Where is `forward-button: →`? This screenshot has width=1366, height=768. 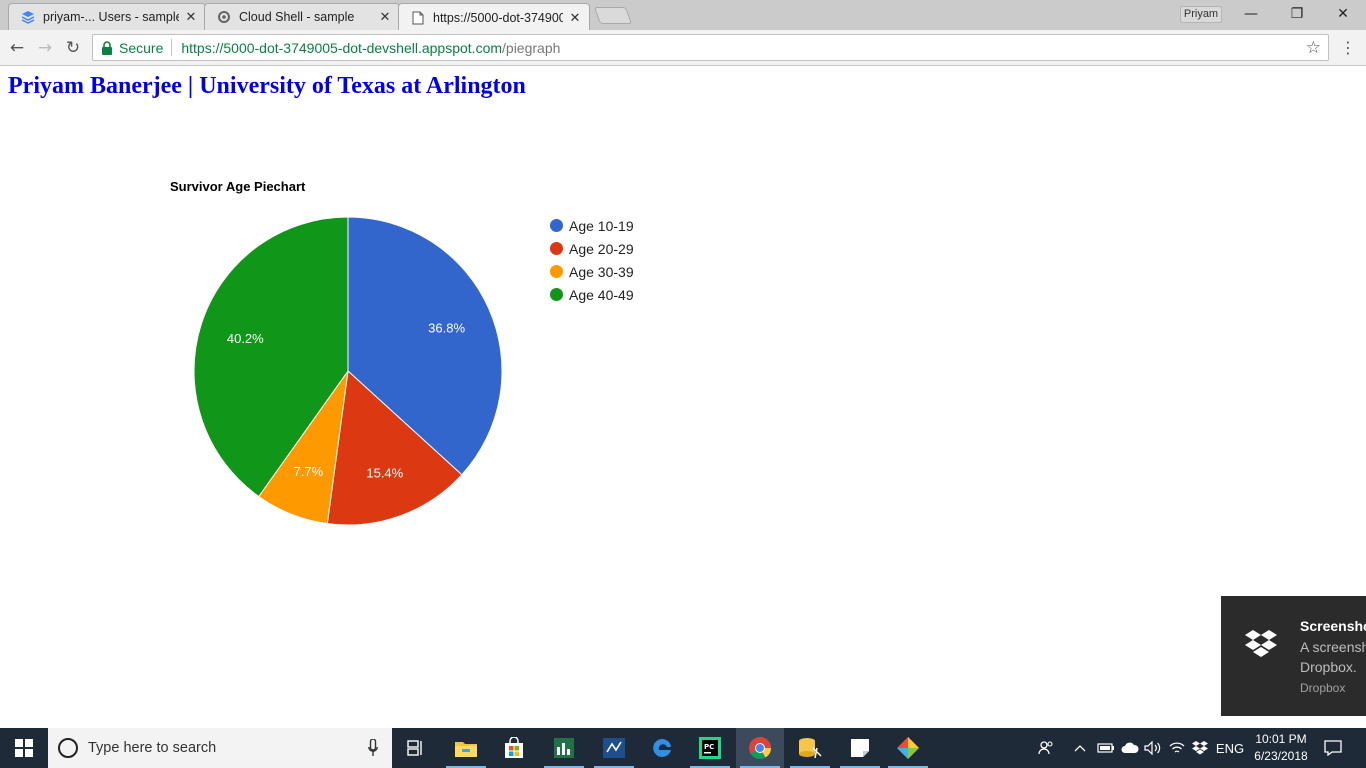 forward-button: → is located at coordinates (45, 48).